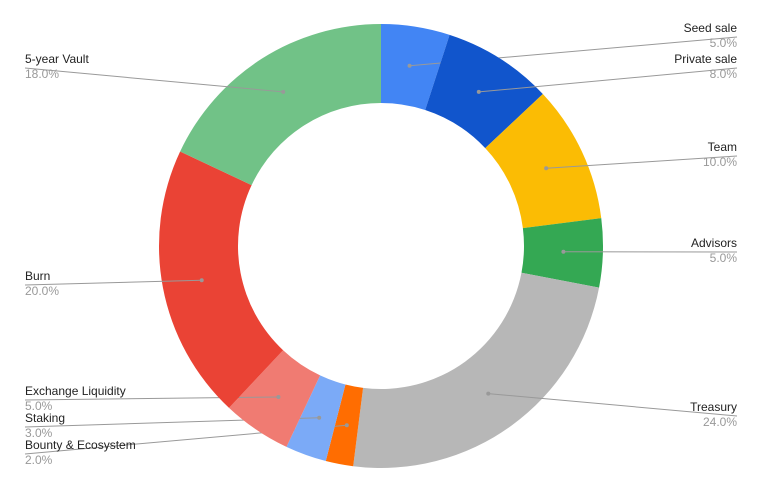  What do you see at coordinates (42, 74) in the screenshot?
I see `slice-value-label: 18.0%` at bounding box center [42, 74].